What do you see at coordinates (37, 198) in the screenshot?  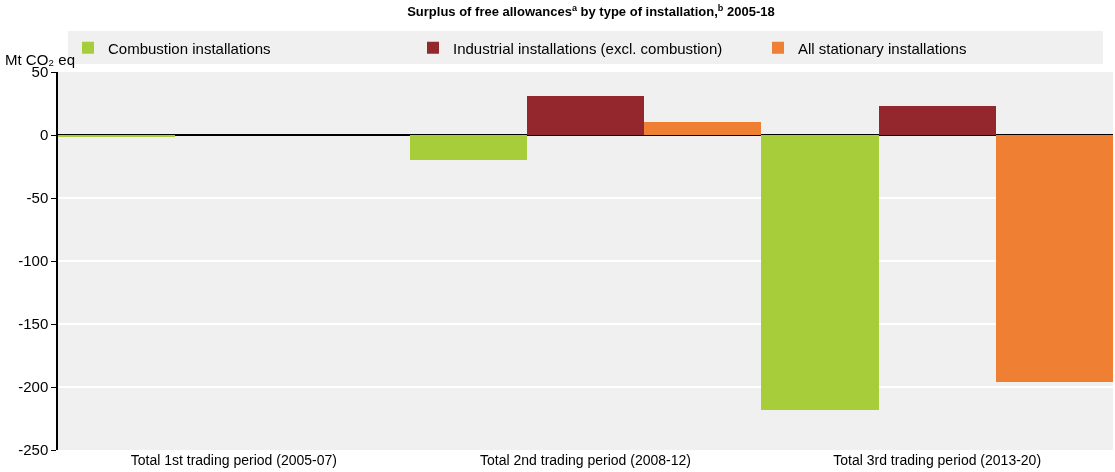 I see `y-tick-label: -50` at bounding box center [37, 198].